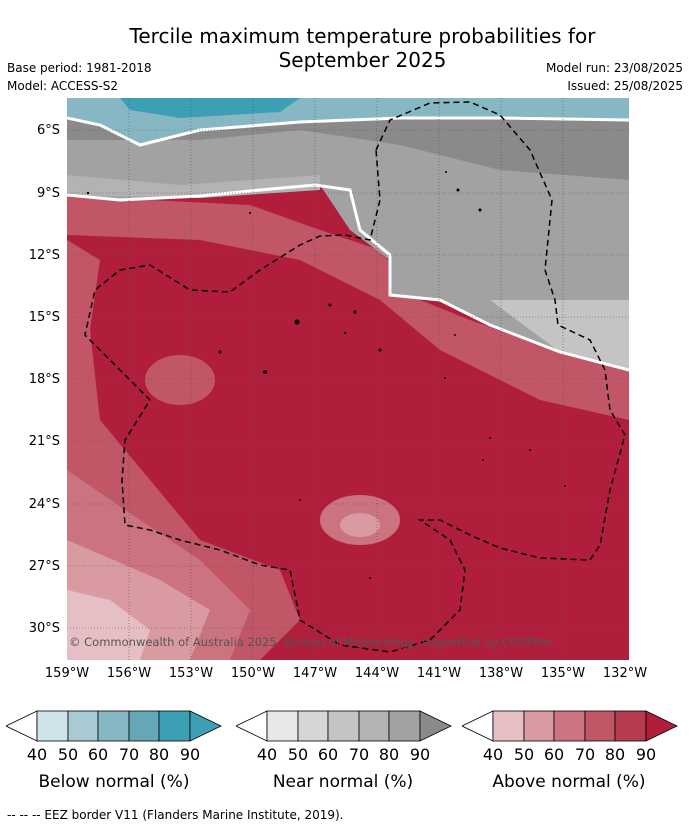 The width and height of the screenshot is (690, 827). I want to click on above-normal-label: Above normal (%), so click(569, 782).